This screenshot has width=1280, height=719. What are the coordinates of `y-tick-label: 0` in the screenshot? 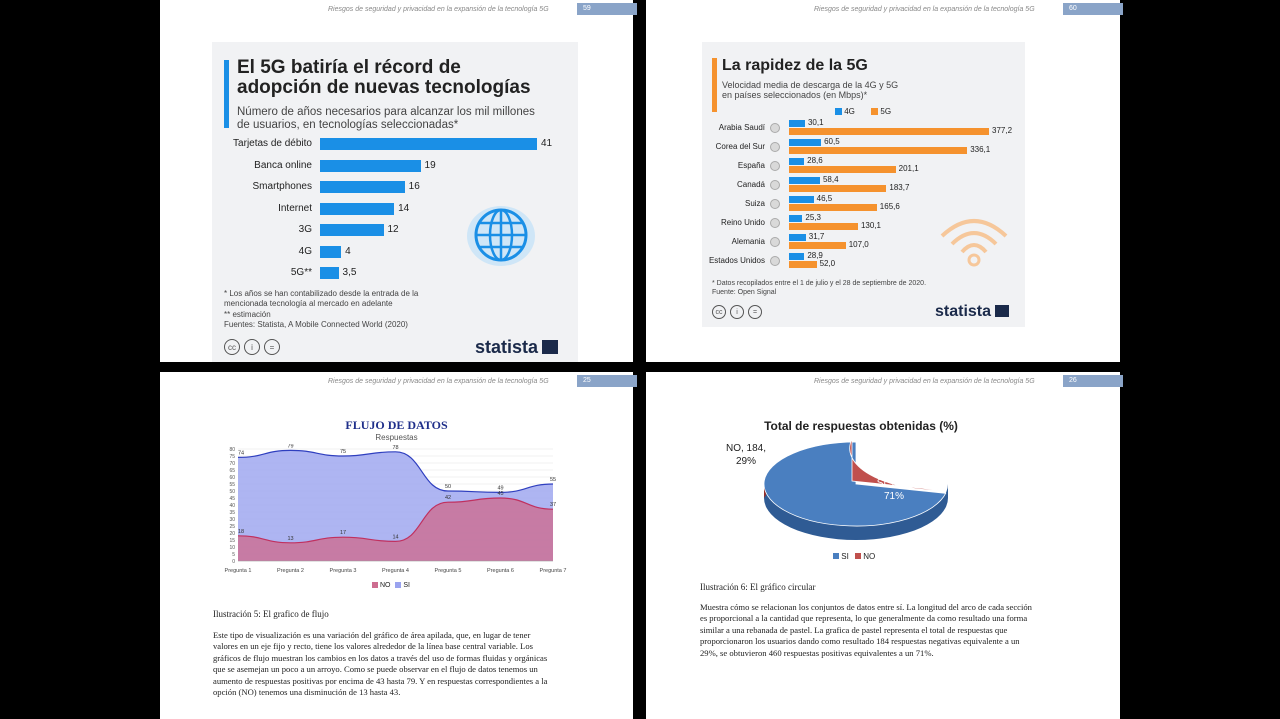 It's located at (233, 562).